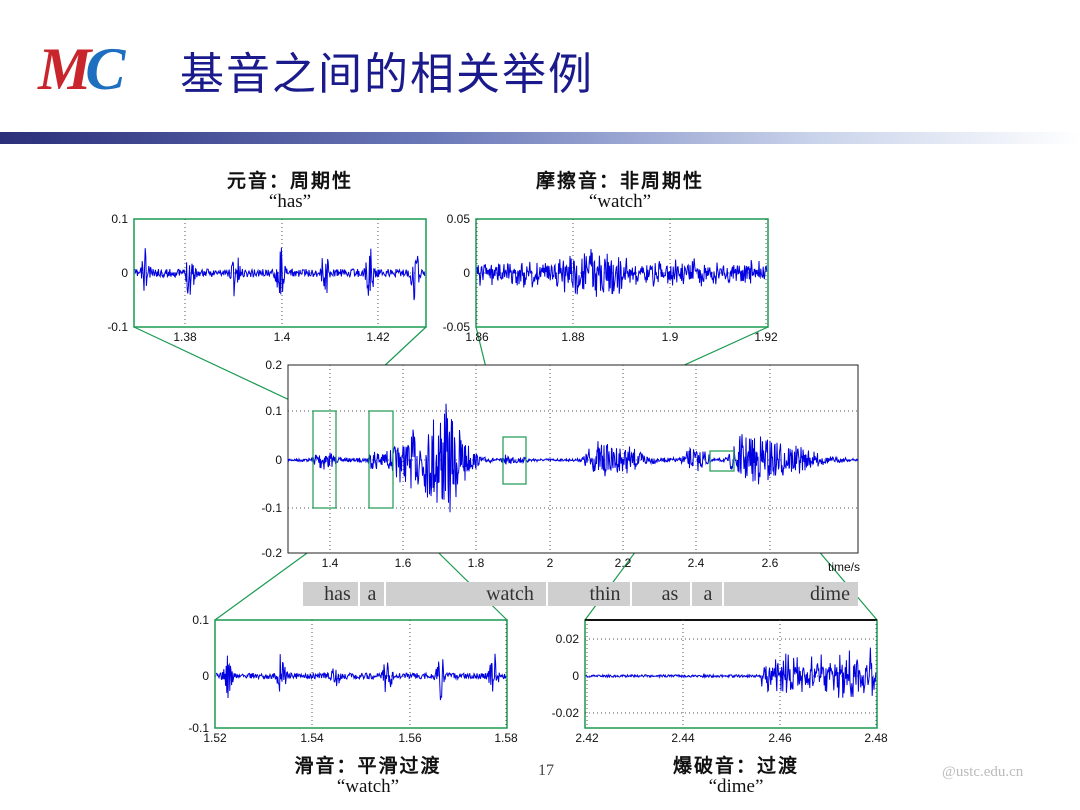 Image resolution: width=1080 pixels, height=810 pixels. I want to click on x-tick-label: 1.9, so click(670, 337).